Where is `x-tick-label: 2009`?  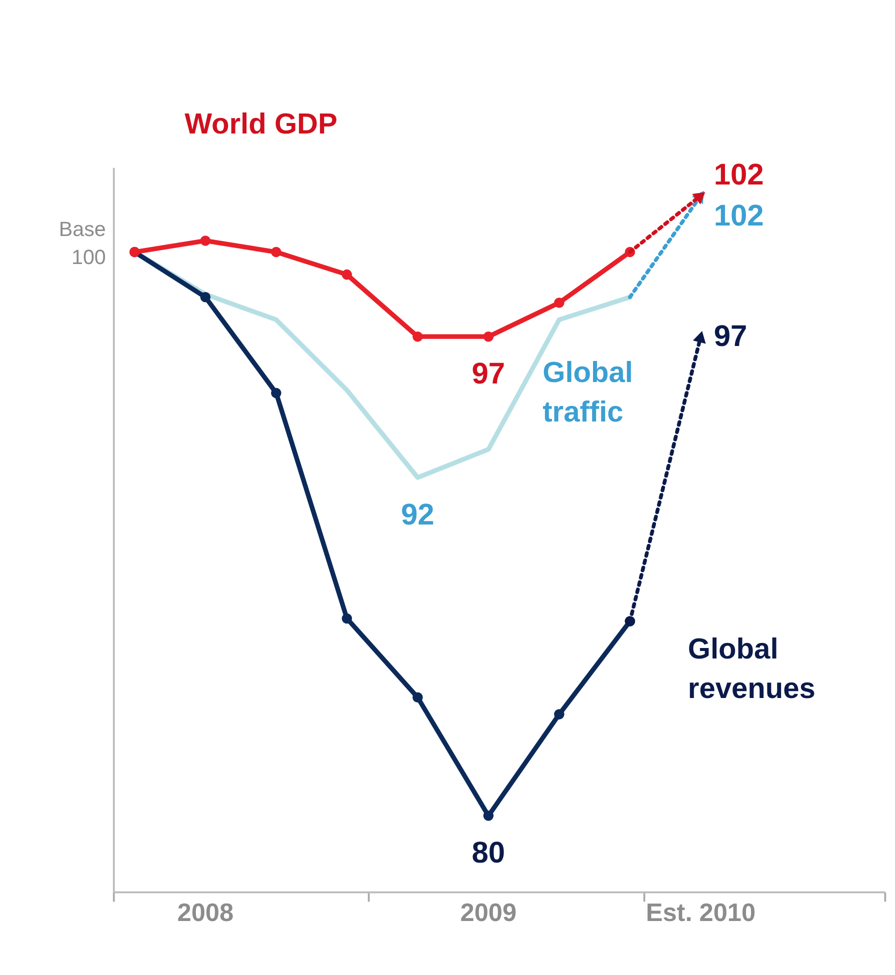
x-tick-label: 2009 is located at coordinates (488, 912).